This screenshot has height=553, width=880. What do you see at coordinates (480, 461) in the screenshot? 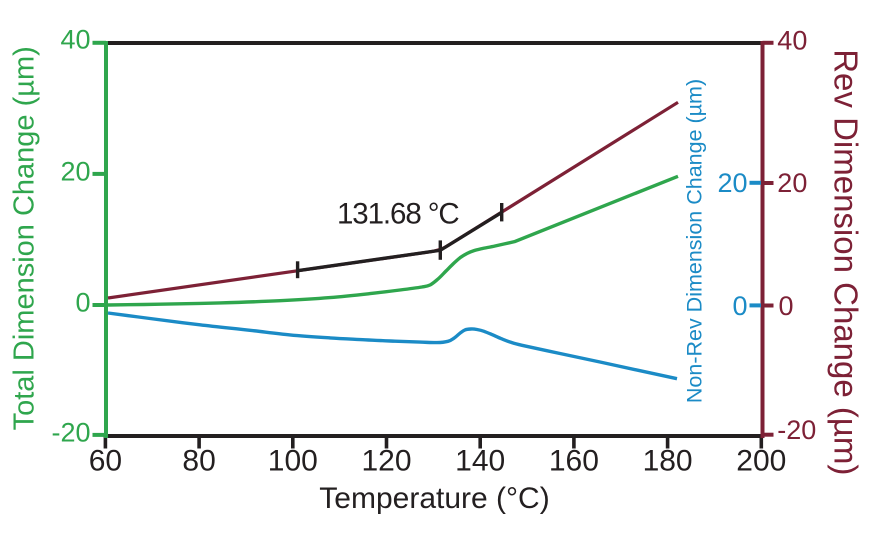
I see `svg-text: 140` at bounding box center [480, 461].